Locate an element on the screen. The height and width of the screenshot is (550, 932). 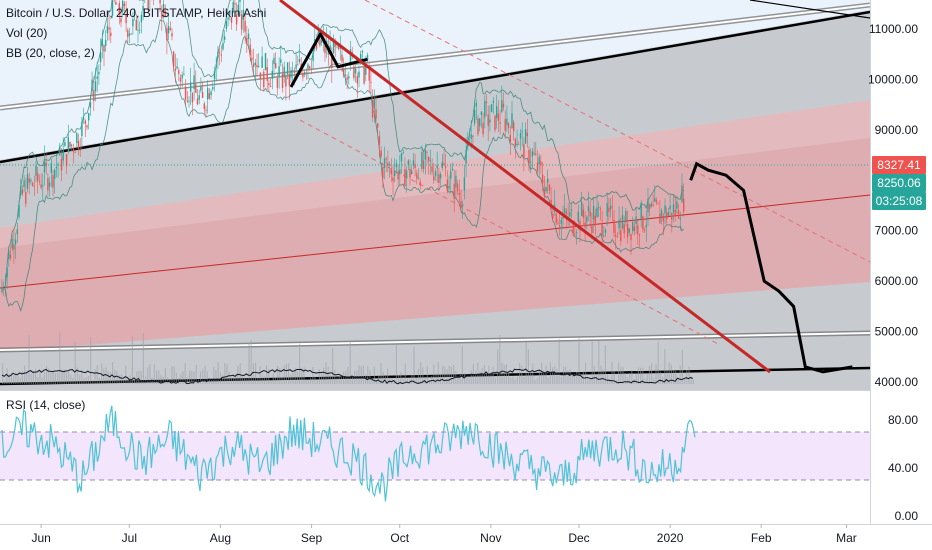
price-tick-label: 10000.00 is located at coordinates (893, 79).